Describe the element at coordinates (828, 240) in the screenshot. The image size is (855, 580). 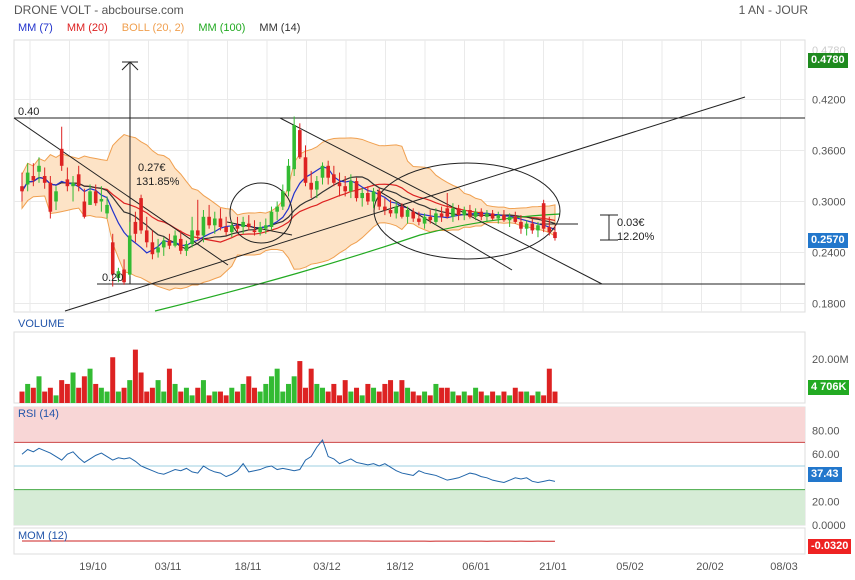
I see `last-price-badge: 0.2570` at that location.